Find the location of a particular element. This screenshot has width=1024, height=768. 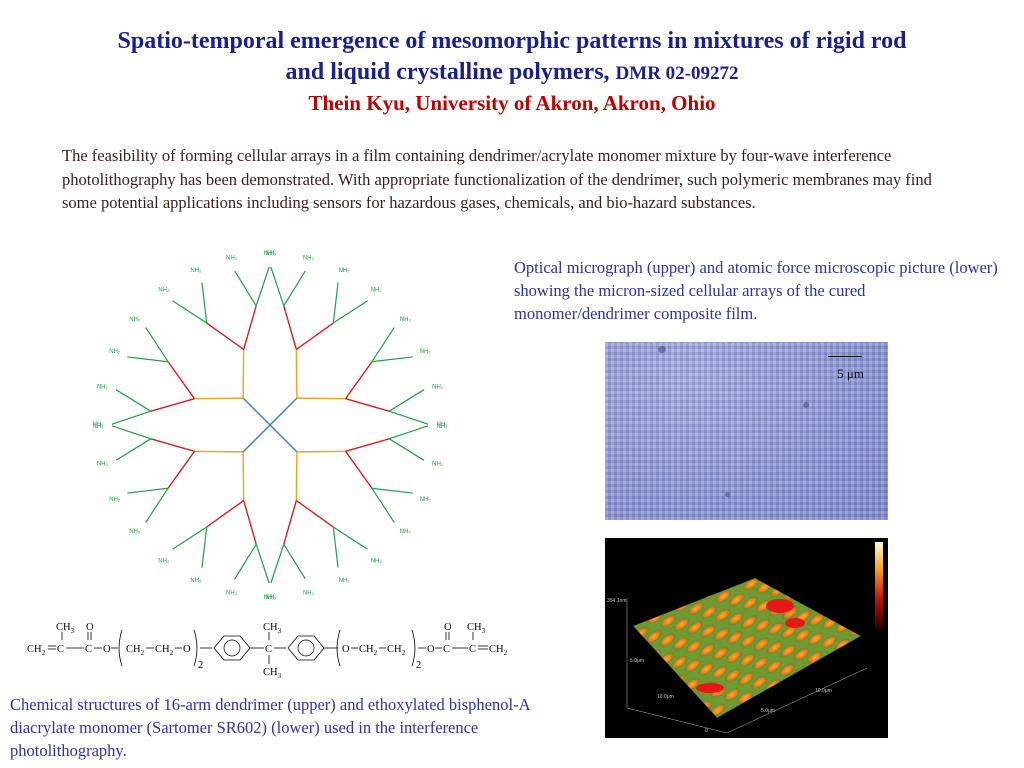

phenyl-ring-left-aromatic is located at coordinates (232, 648).